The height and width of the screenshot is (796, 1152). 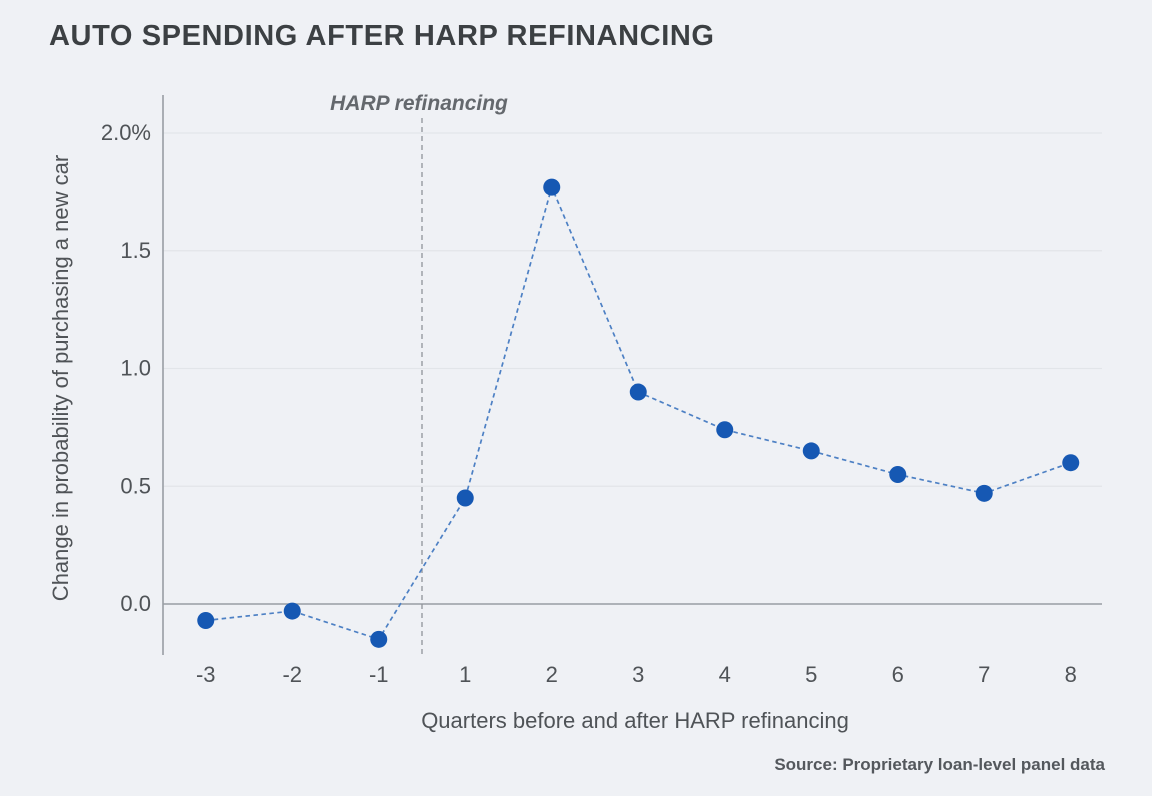 I want to click on x-tick-label: 1, so click(x=465, y=674).